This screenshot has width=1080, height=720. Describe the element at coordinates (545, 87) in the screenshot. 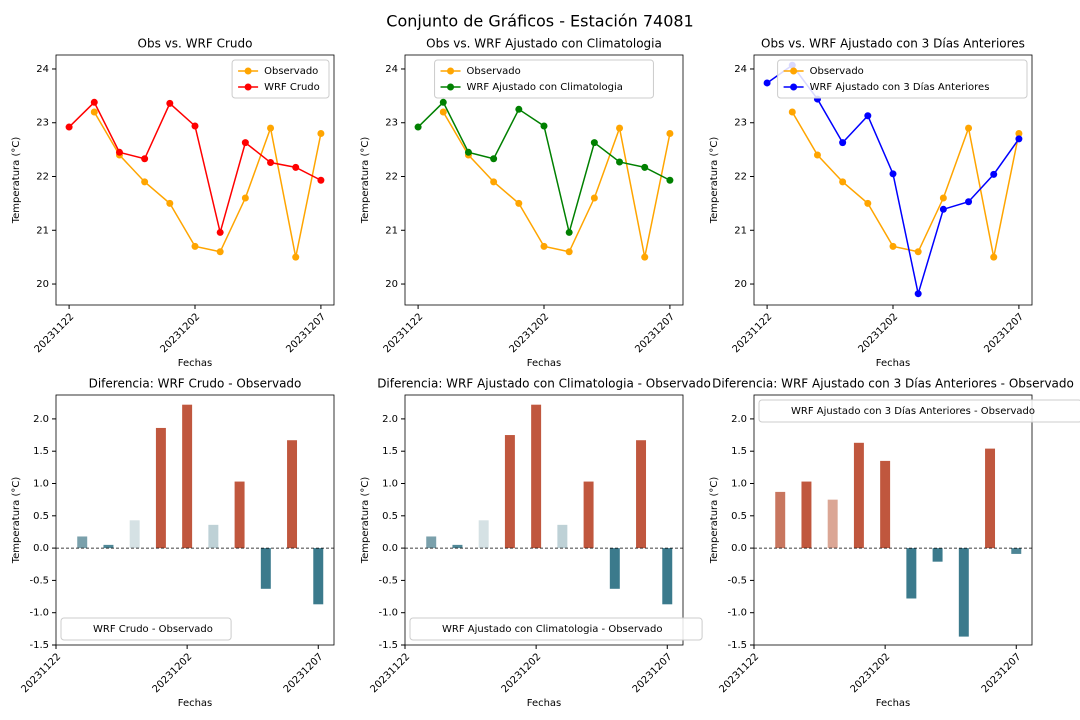

I see `legend-label: WRF Ajustado con Climatologia` at that location.